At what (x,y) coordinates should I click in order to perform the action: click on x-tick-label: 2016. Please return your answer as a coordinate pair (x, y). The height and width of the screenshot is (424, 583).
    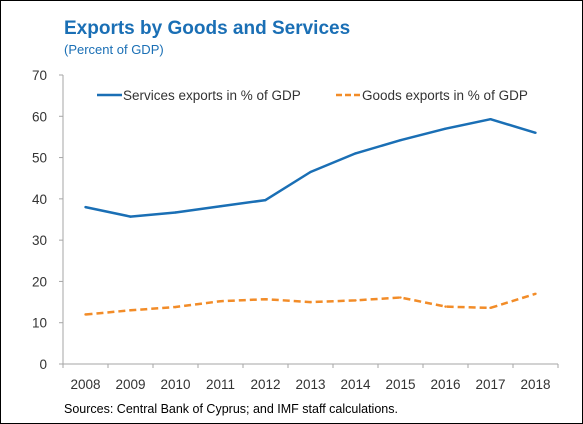
    Looking at the image, I should click on (445, 384).